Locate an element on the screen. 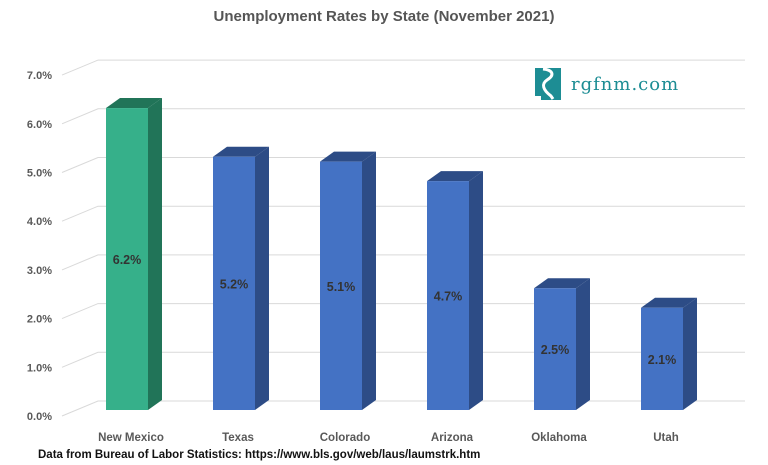 The image size is (768, 465). data-label: 4.7% is located at coordinates (448, 297).